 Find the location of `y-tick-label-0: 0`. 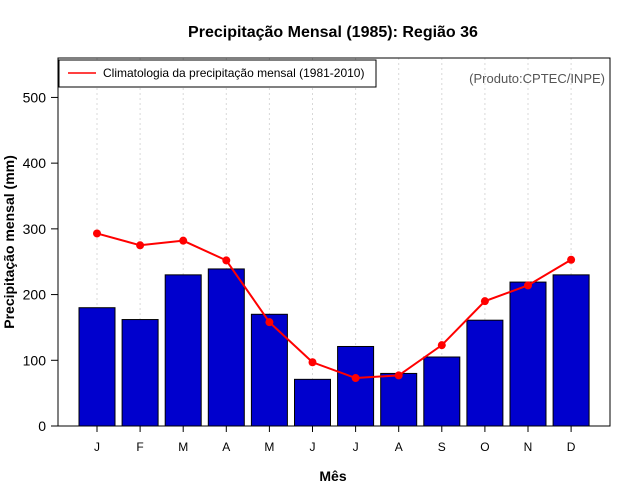

y-tick-label-0: 0 is located at coordinates (42, 426).